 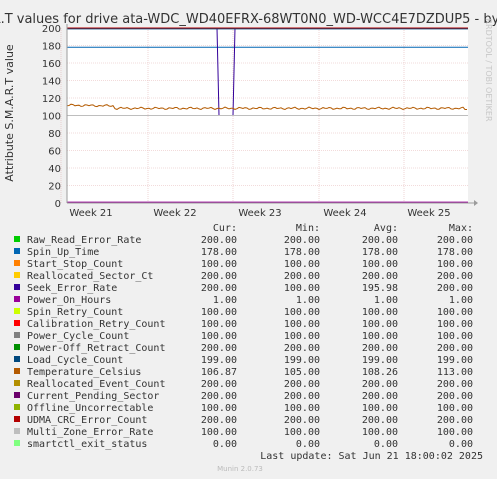 What do you see at coordinates (51, 29) in the screenshot?
I see `y-tick-label: 200` at bounding box center [51, 29].